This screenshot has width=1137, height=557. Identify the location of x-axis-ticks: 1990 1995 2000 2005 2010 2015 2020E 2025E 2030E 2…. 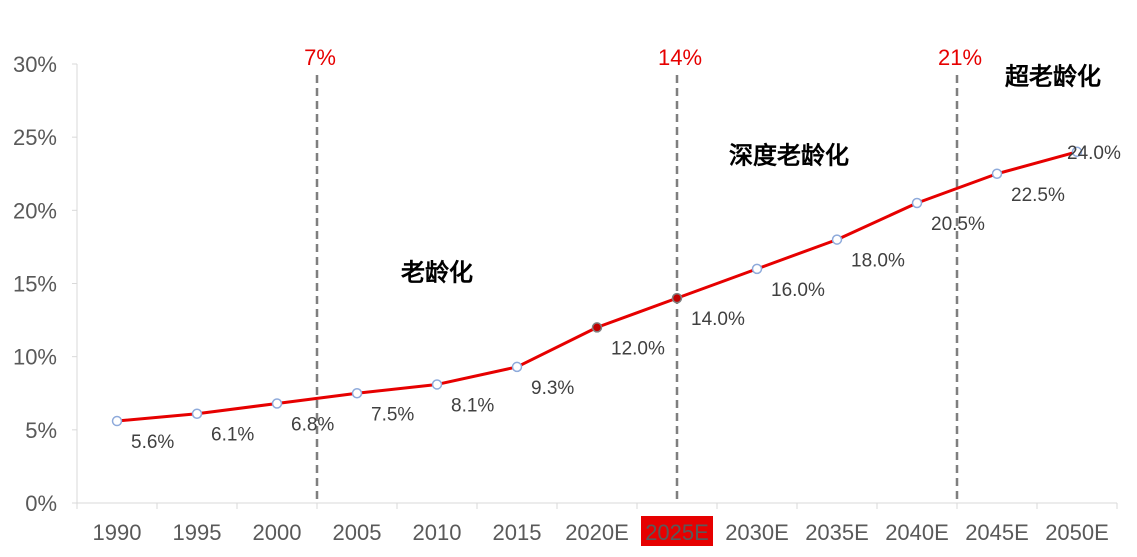
(597, 524).